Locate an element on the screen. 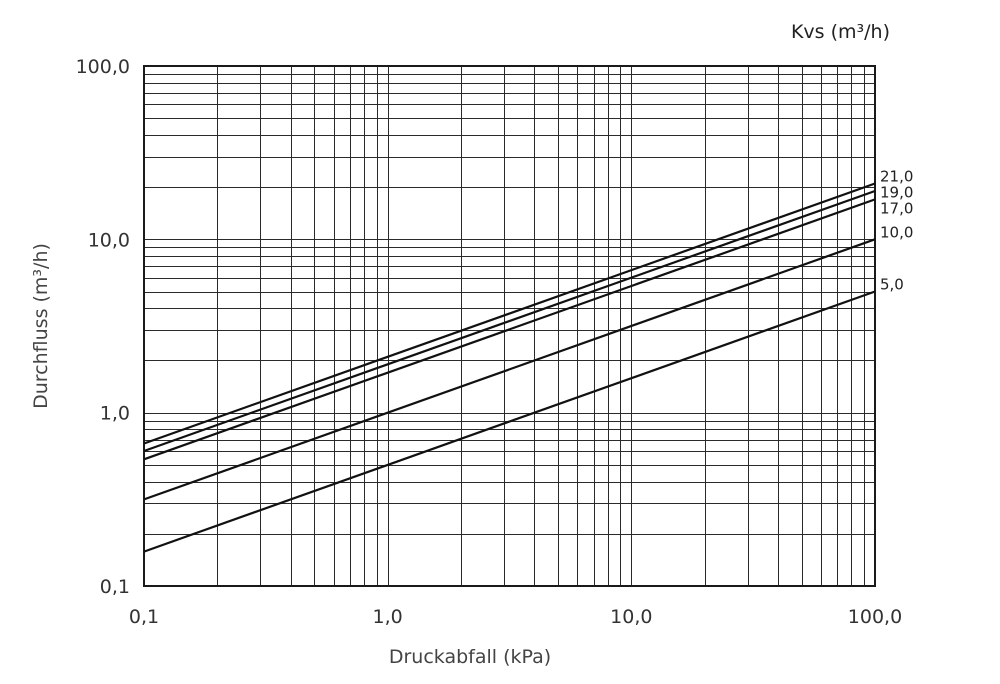 This screenshot has height=684, width=1000. x-axis-label: Druckabfall (kPa) is located at coordinates (470, 657).